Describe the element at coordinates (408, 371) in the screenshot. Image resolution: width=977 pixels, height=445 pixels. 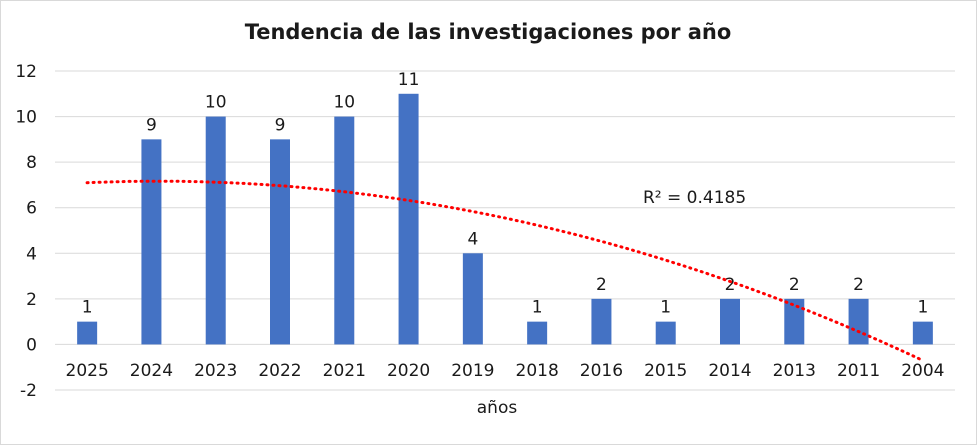
I see `x-tick-label: 2020` at that location.